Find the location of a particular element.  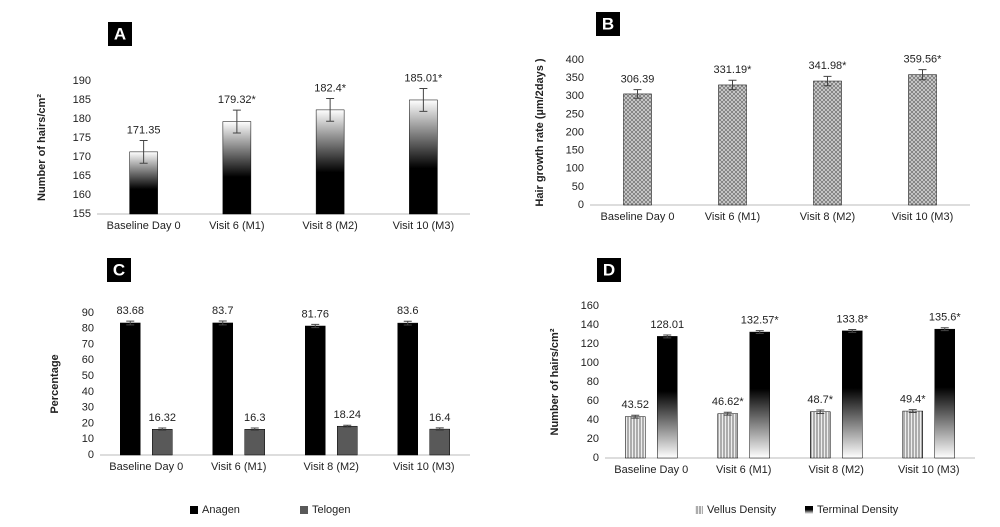

y-tick-label: 350 is located at coordinates (575, 78).